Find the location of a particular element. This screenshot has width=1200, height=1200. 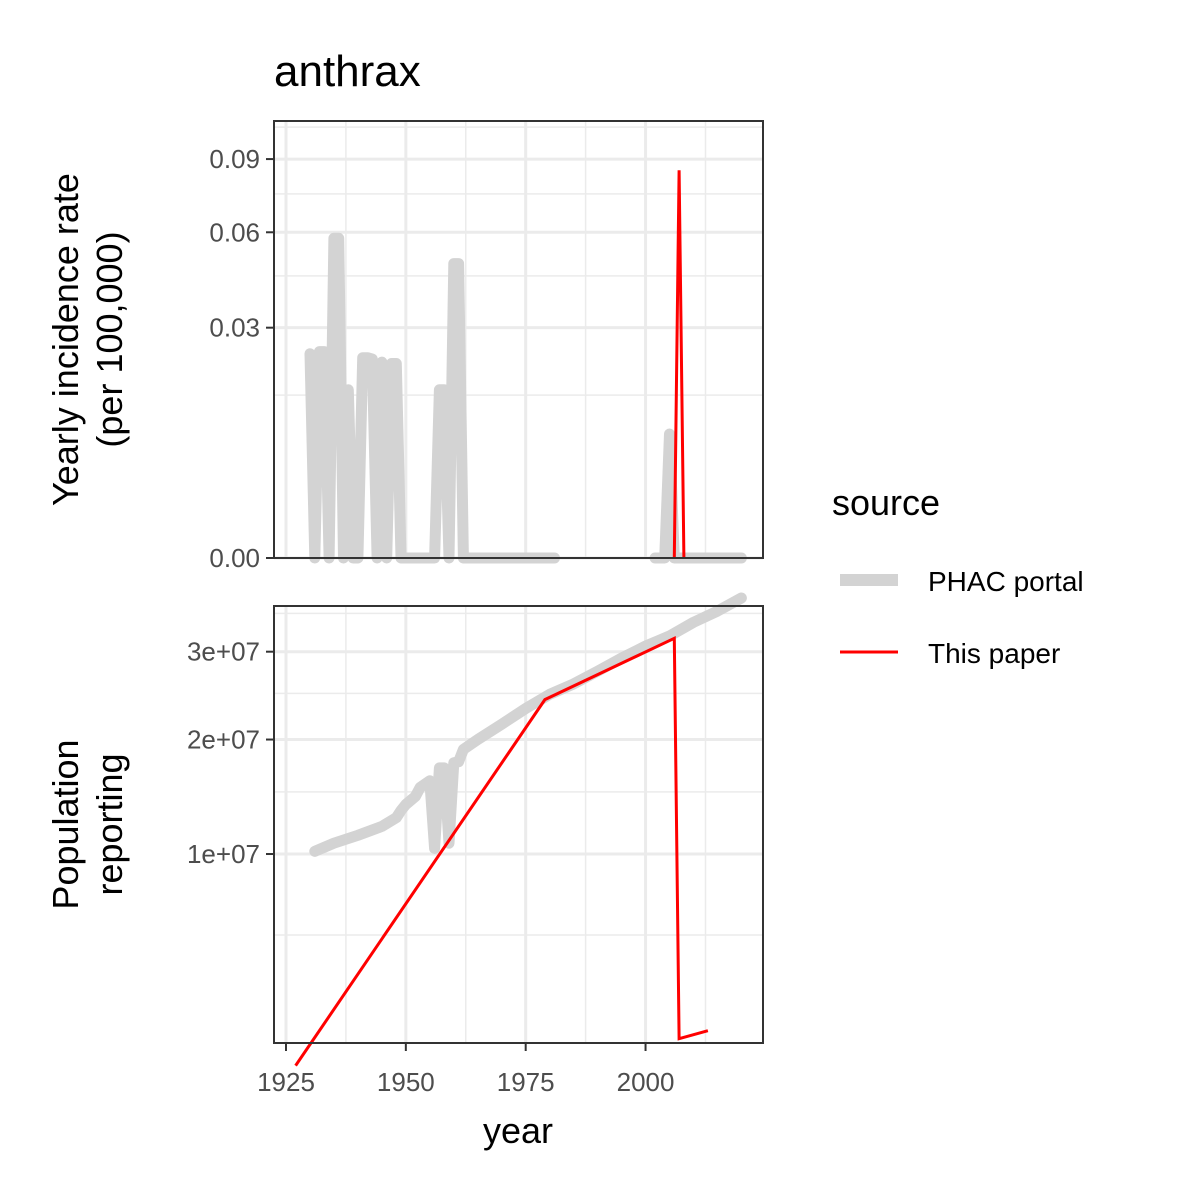

y-tick-label: 1e+07 is located at coordinates (223, 854).